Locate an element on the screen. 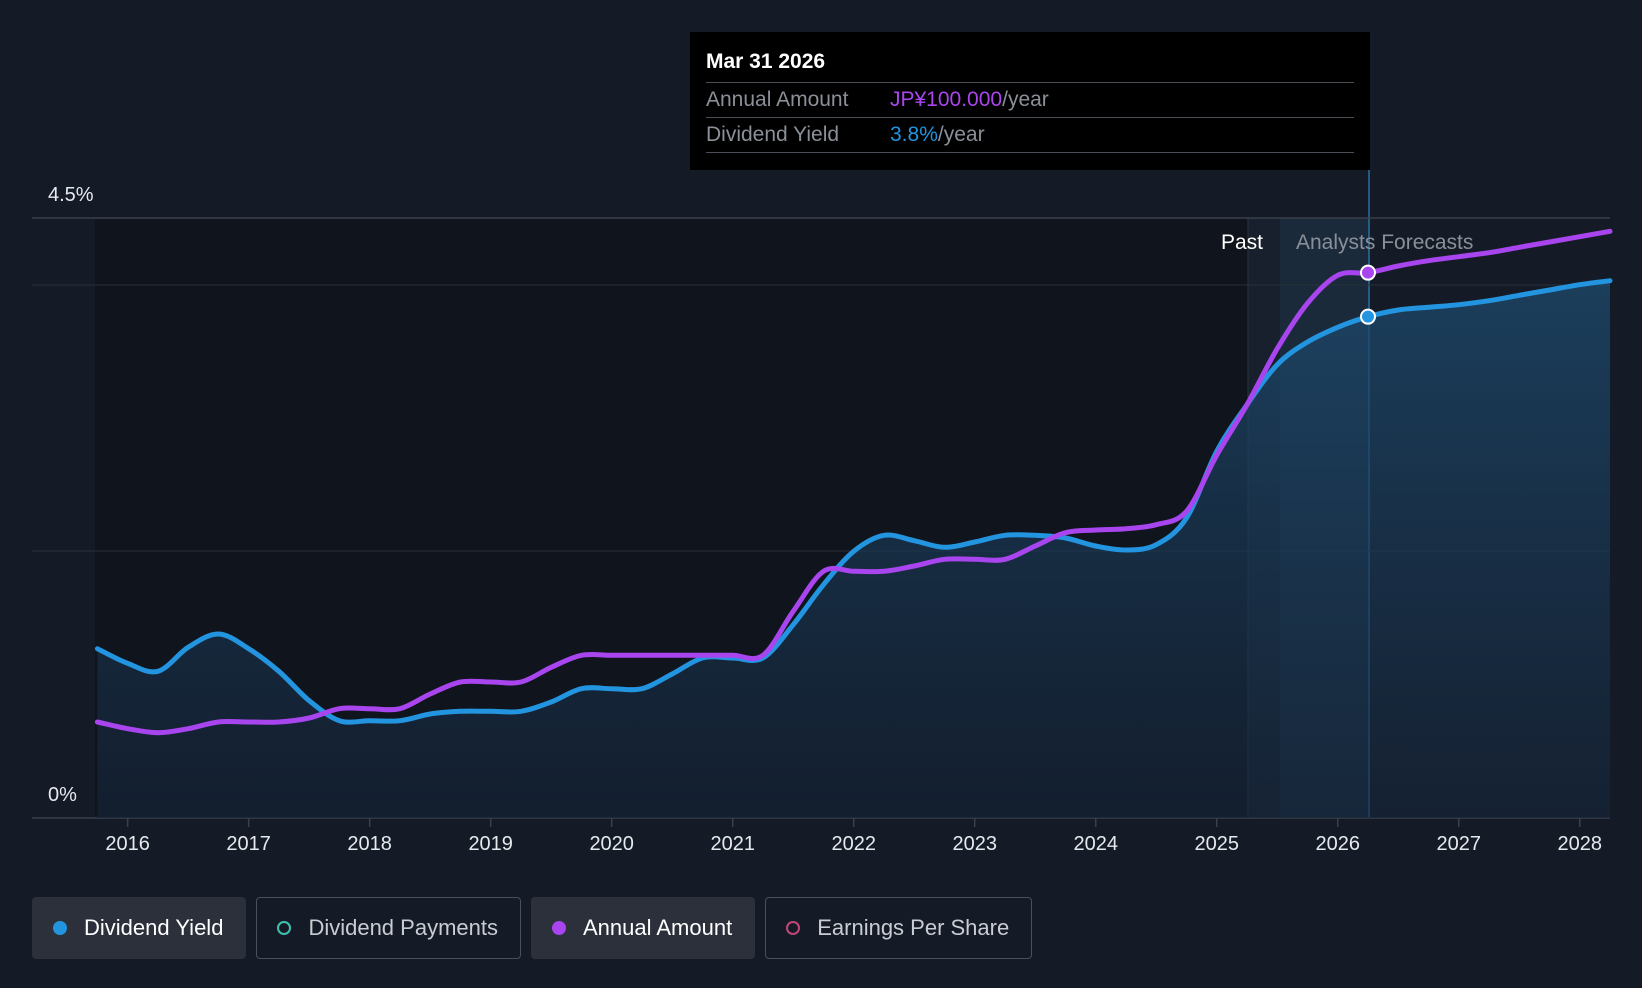 The width and height of the screenshot is (1642, 988). x-tick-label: 2017 is located at coordinates (248, 844).